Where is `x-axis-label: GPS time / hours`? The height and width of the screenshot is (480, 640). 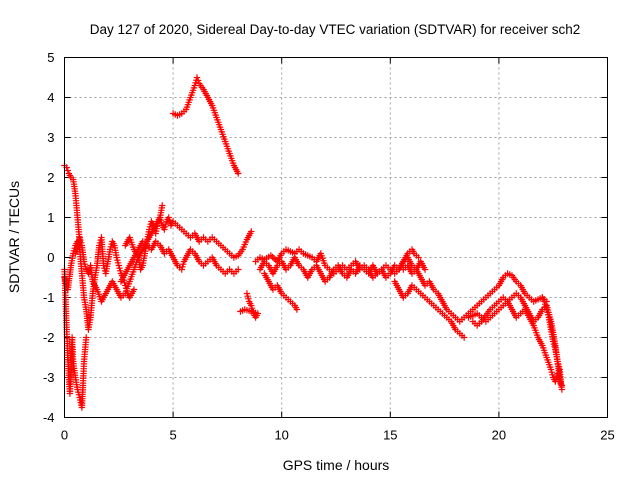 x-axis-label: GPS time / hours is located at coordinates (336, 465).